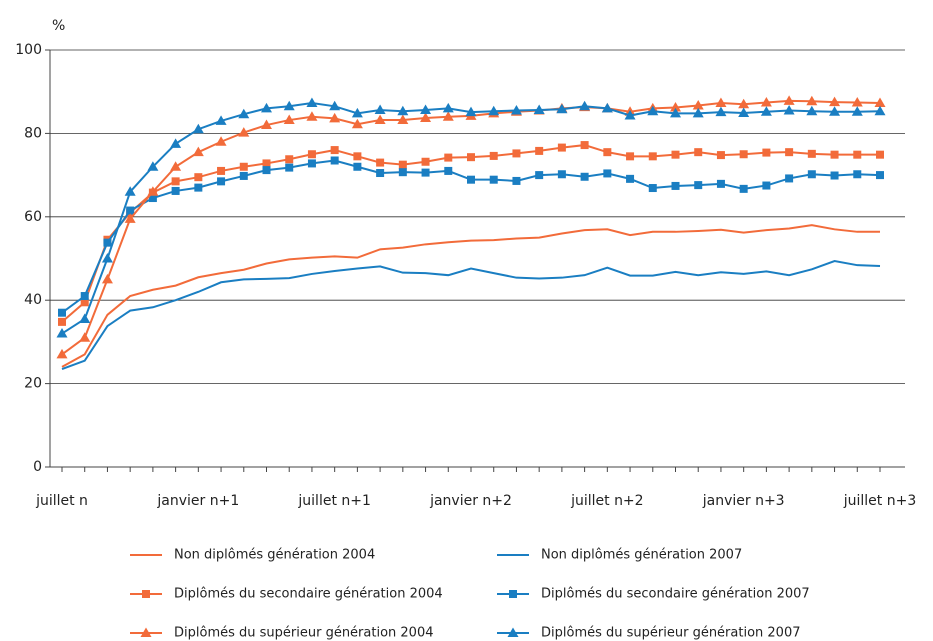 This screenshot has height=641, width=933. I want to click on legend-label: Diplômés du secondaire génération 2004, so click(308, 594).